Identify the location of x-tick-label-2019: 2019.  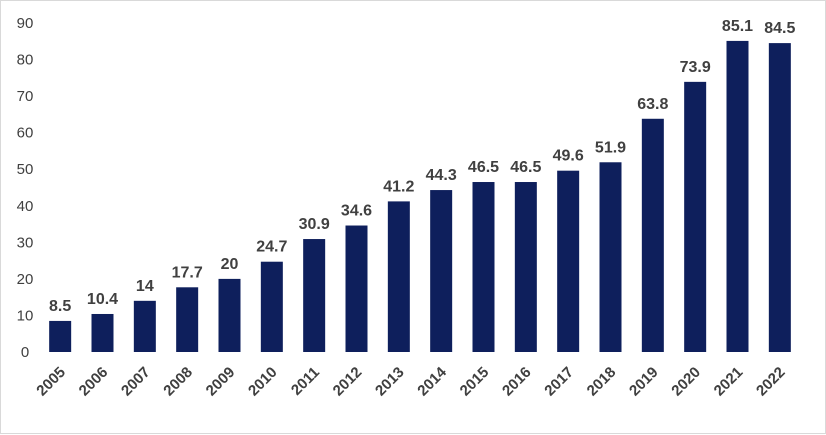
(644, 382).